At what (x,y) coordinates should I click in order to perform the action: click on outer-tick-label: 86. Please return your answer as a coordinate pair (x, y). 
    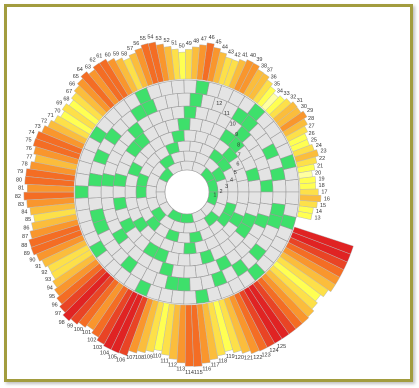
    Looking at the image, I should click on (26, 228).